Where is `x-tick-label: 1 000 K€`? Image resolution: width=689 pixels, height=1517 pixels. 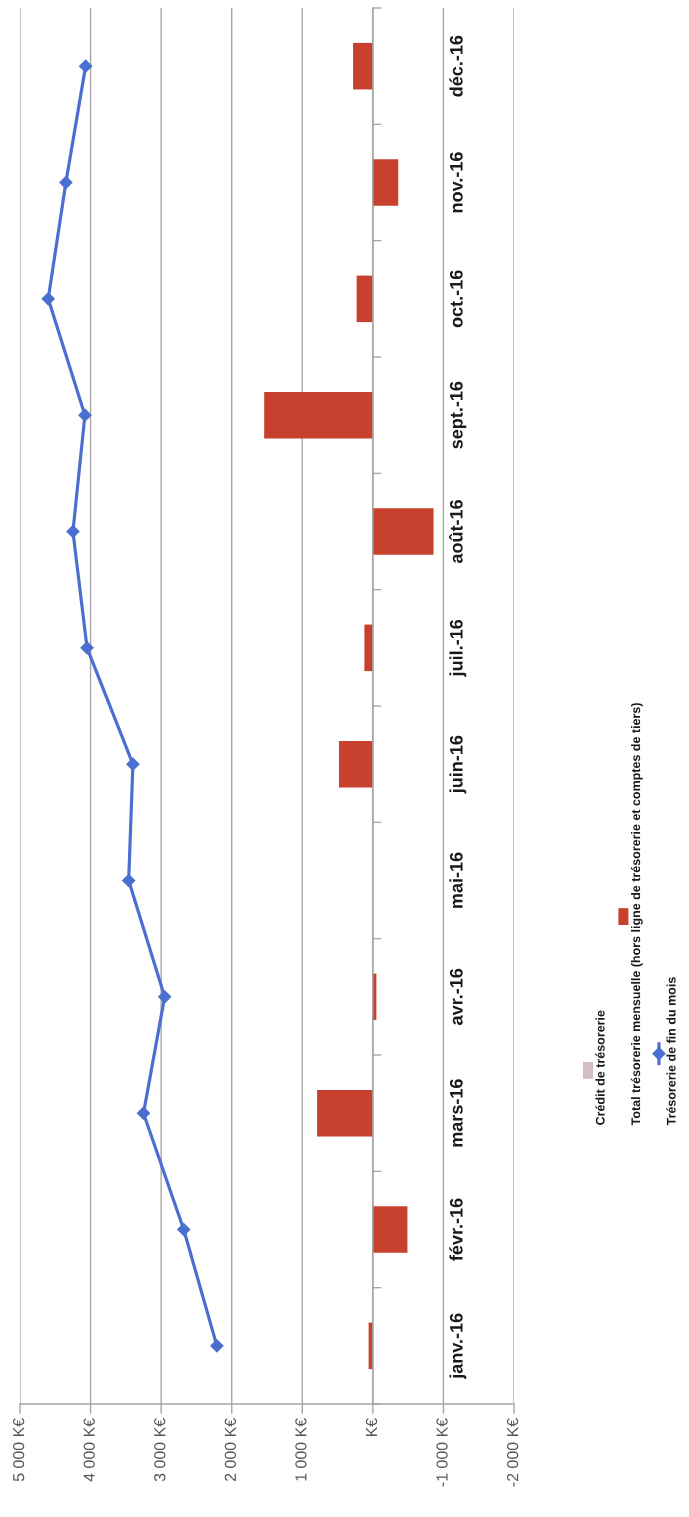 x-tick-label: 1 000 K€ is located at coordinates (301, 1449).